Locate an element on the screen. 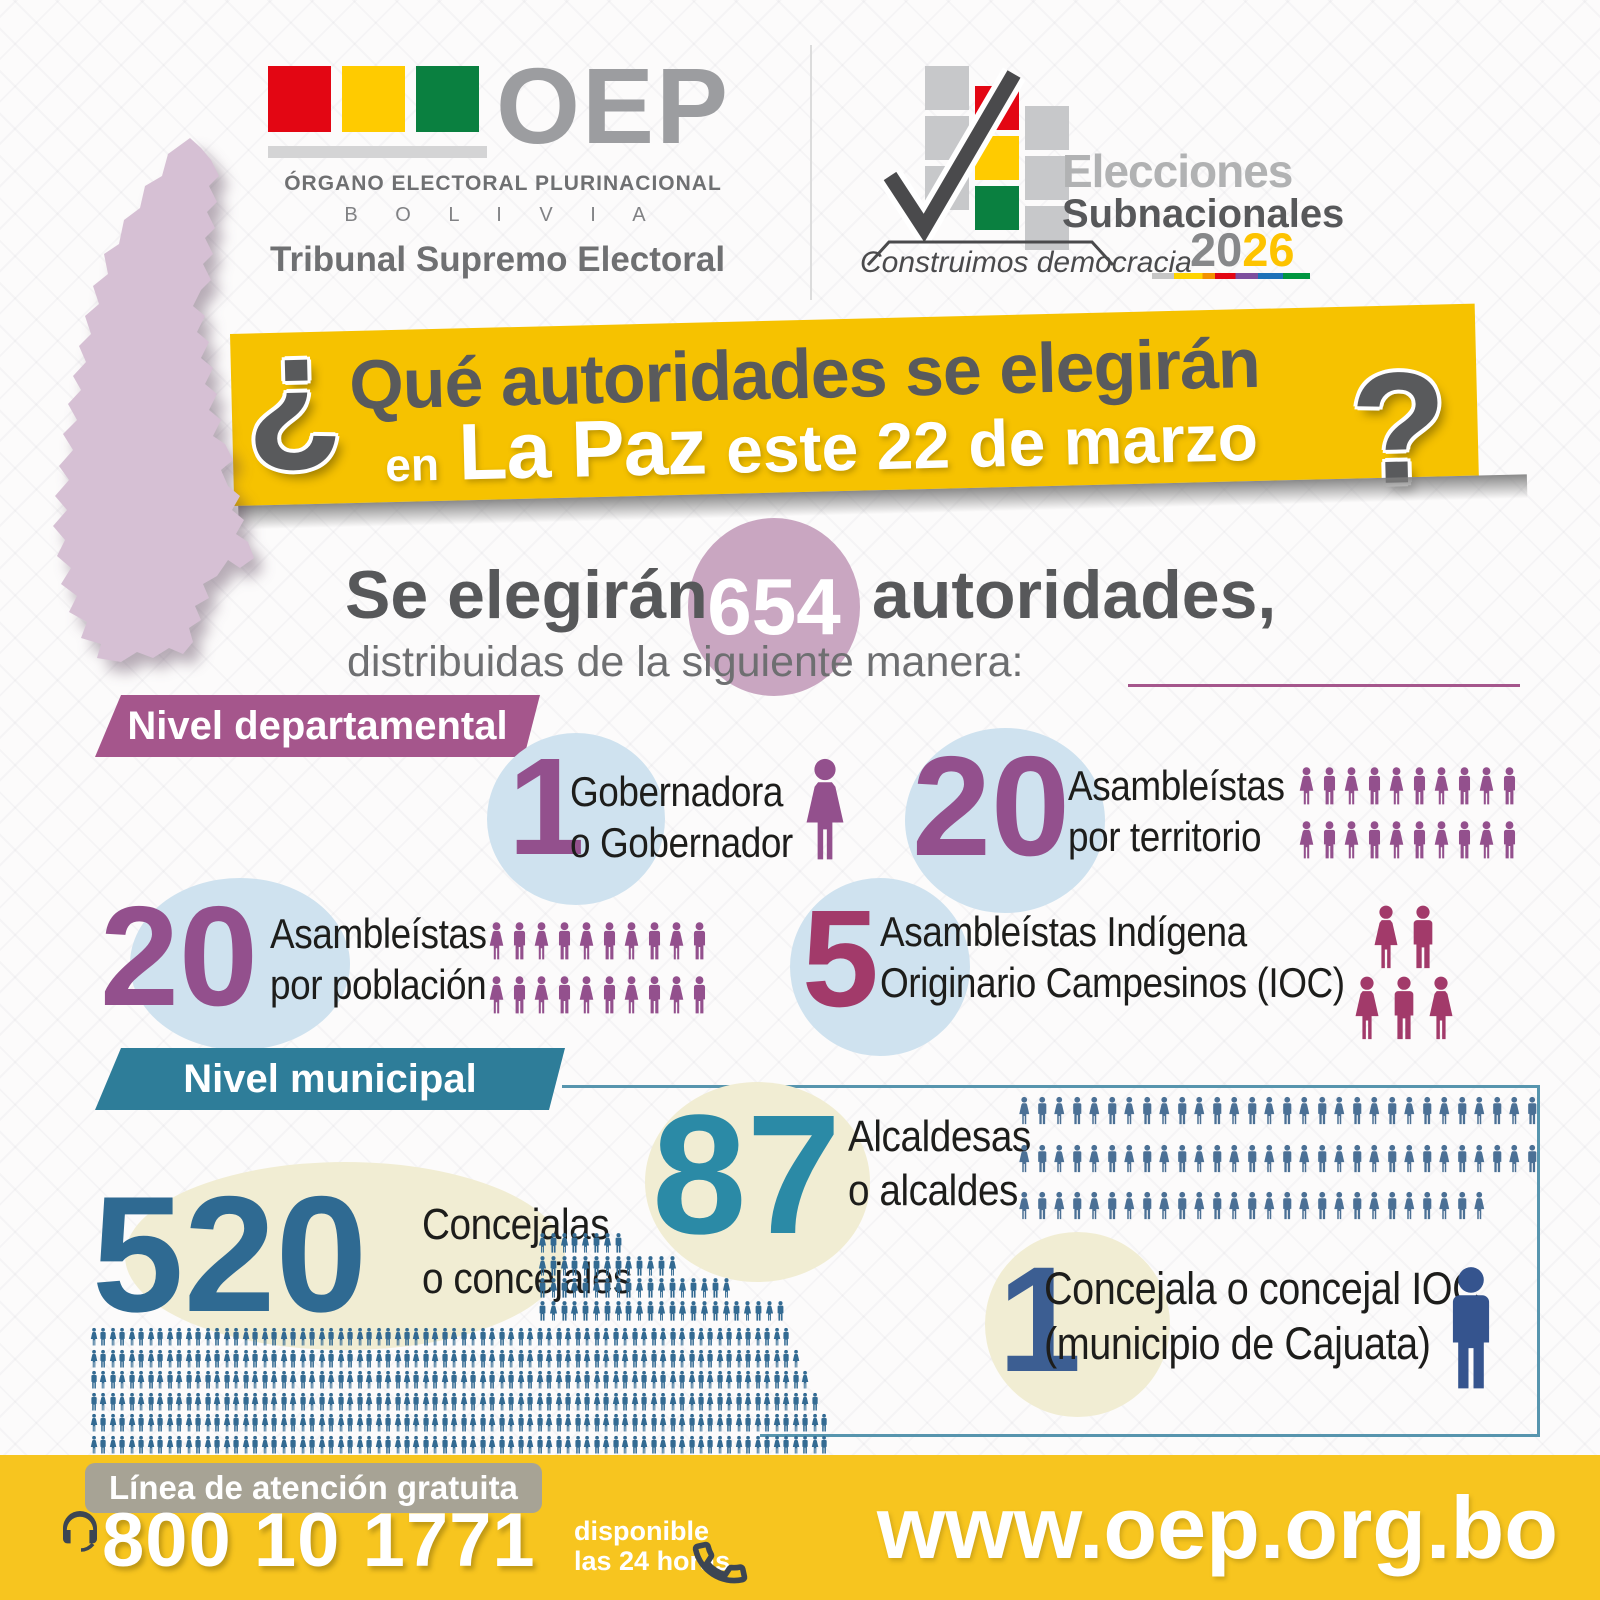  ballot-slot-icon is located at coordinates (990, 253).